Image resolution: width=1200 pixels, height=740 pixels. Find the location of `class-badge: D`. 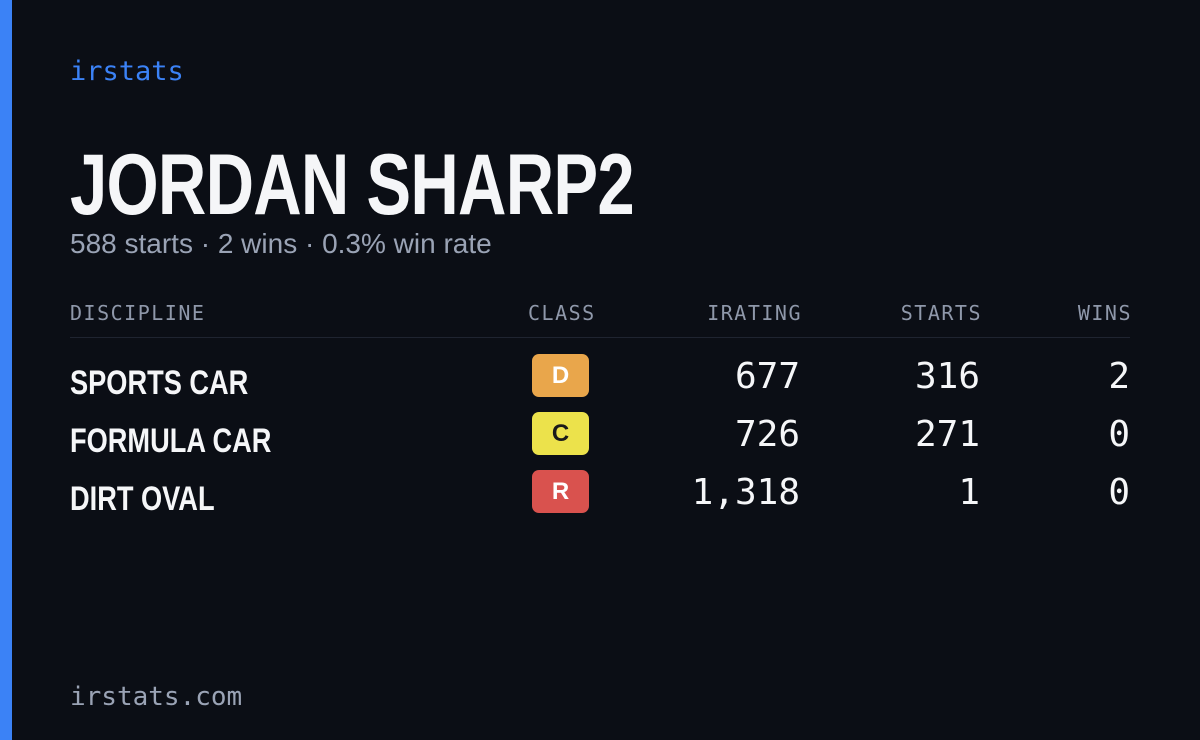

class-badge: D is located at coordinates (560, 375).